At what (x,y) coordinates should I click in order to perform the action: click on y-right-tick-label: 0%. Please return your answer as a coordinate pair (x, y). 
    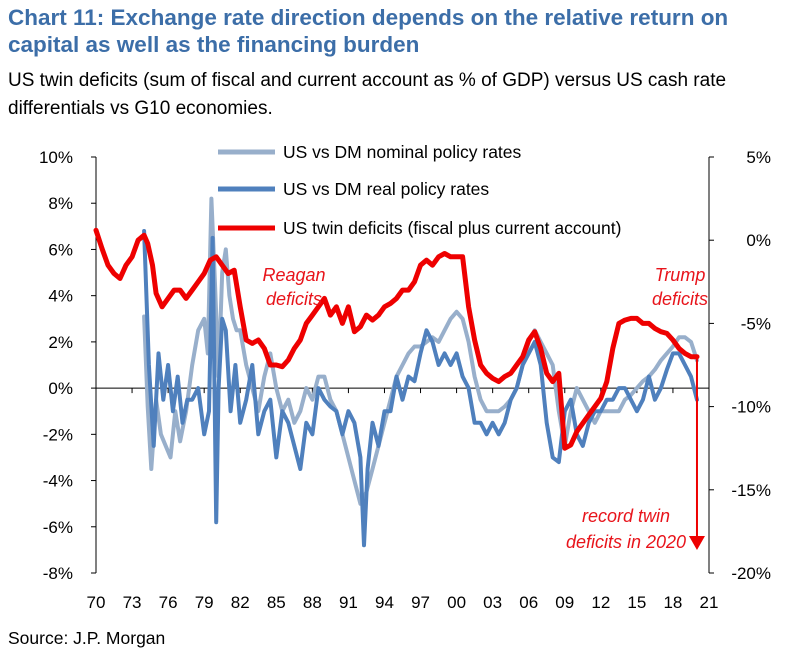
    Looking at the image, I should click on (758, 240).